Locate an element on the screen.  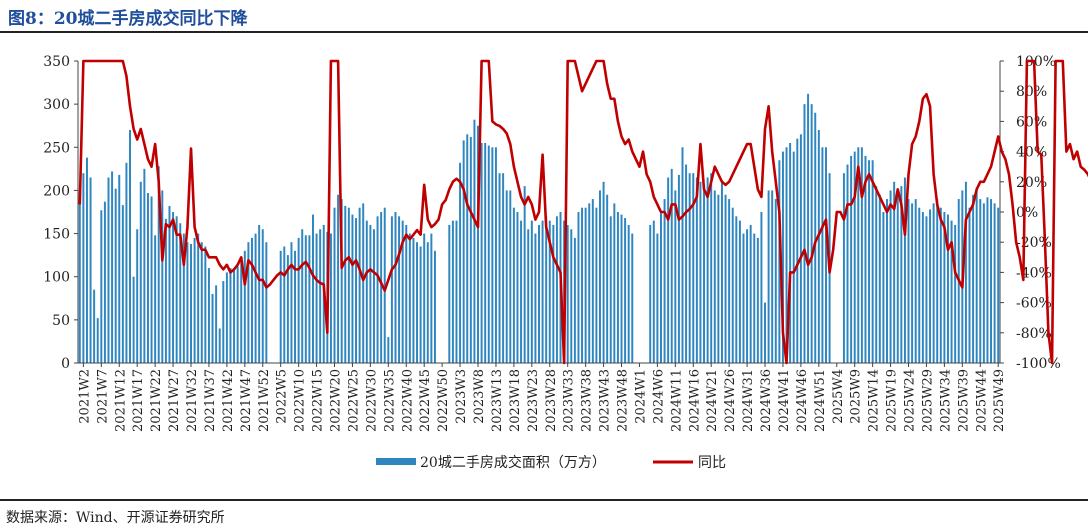
x-tick-label: 2021W17 is located at coordinates (138, 400).